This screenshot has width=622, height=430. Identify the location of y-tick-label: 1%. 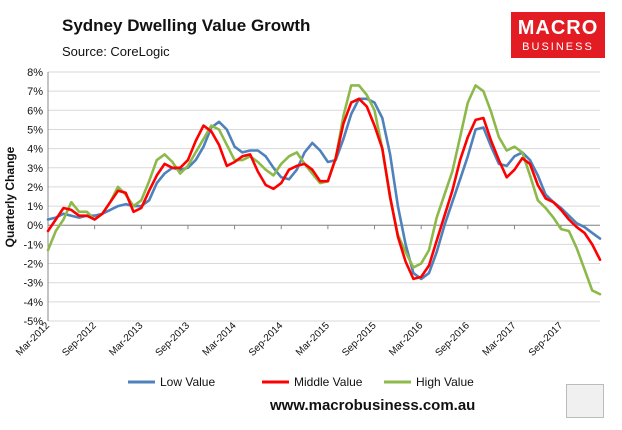
(35, 207).